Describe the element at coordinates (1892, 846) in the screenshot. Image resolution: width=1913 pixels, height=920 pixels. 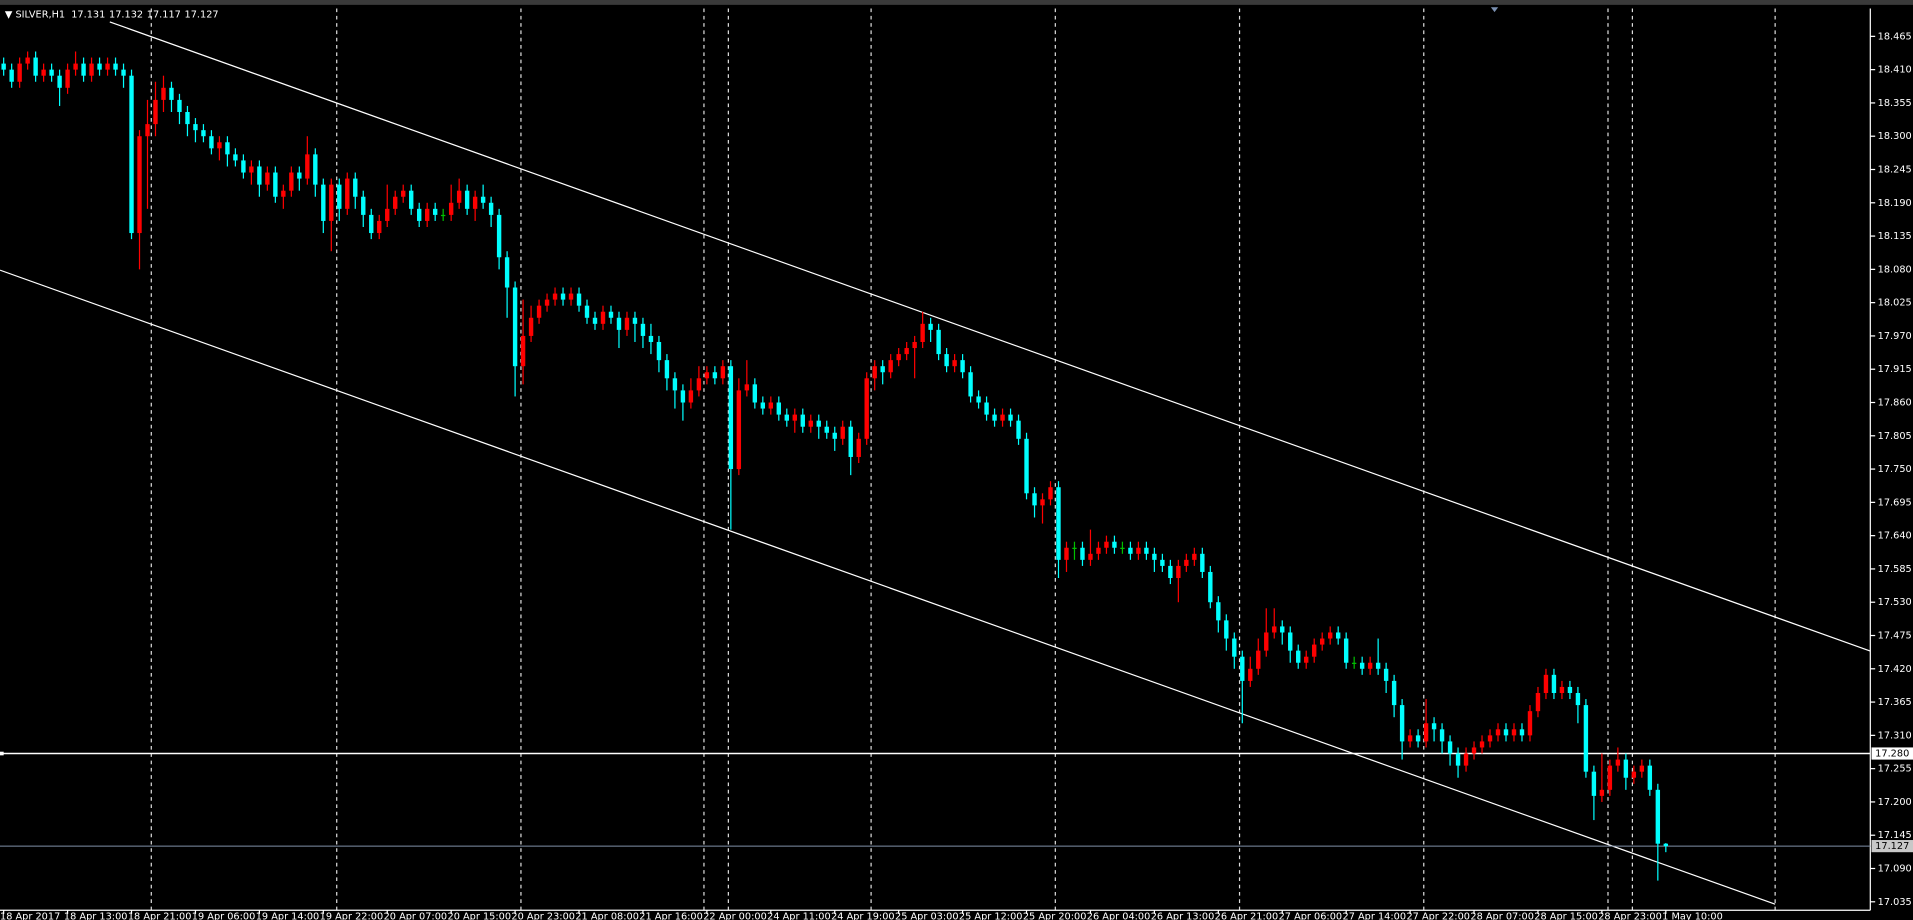
I see `bid-label-box` at that location.